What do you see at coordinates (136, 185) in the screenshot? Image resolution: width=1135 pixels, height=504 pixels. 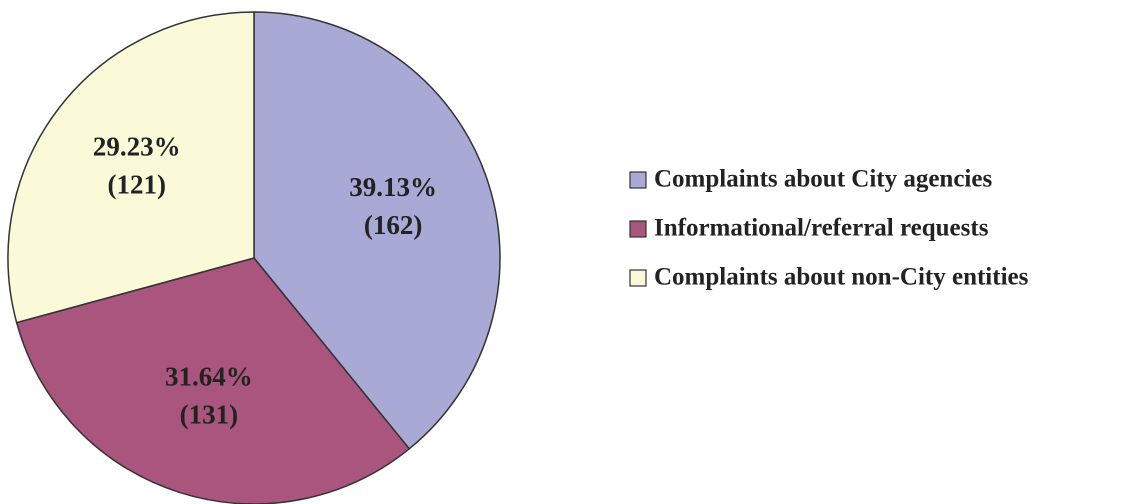 I see `slice-count: (121)` at bounding box center [136, 185].